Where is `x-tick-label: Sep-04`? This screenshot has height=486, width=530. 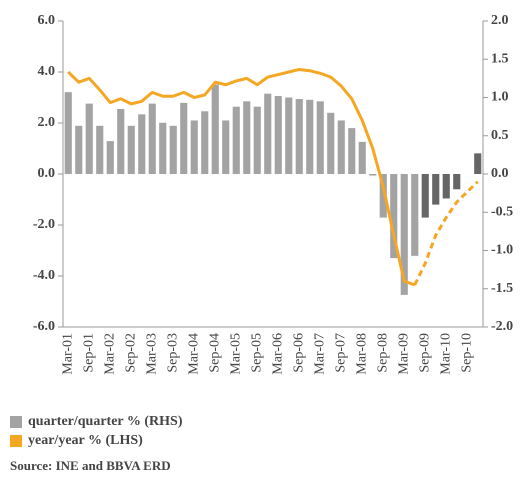 x-tick-label: Sep-04 is located at coordinates (214, 353).